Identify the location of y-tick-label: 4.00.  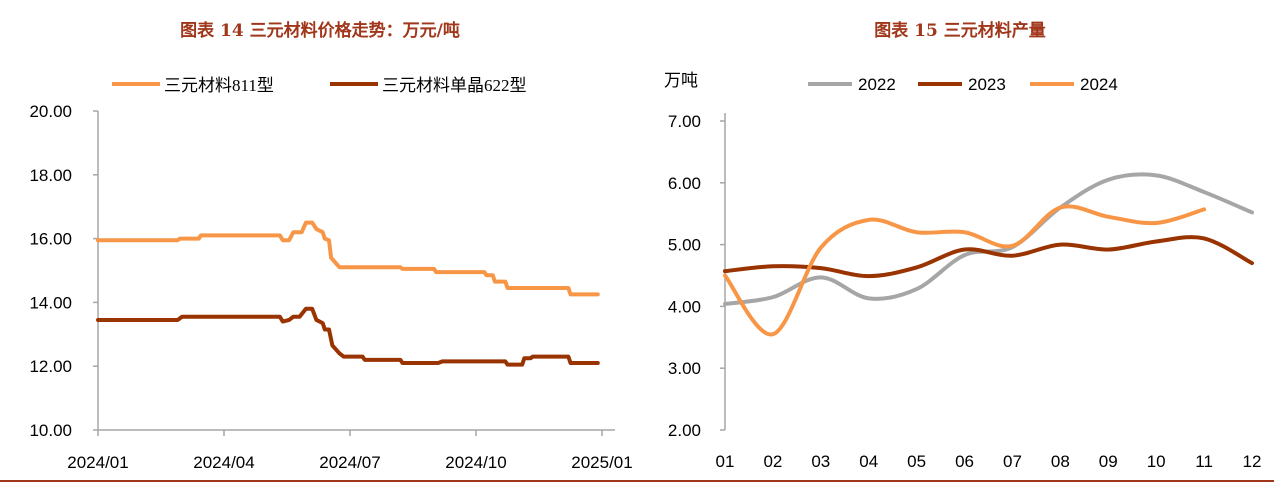
(684, 306).